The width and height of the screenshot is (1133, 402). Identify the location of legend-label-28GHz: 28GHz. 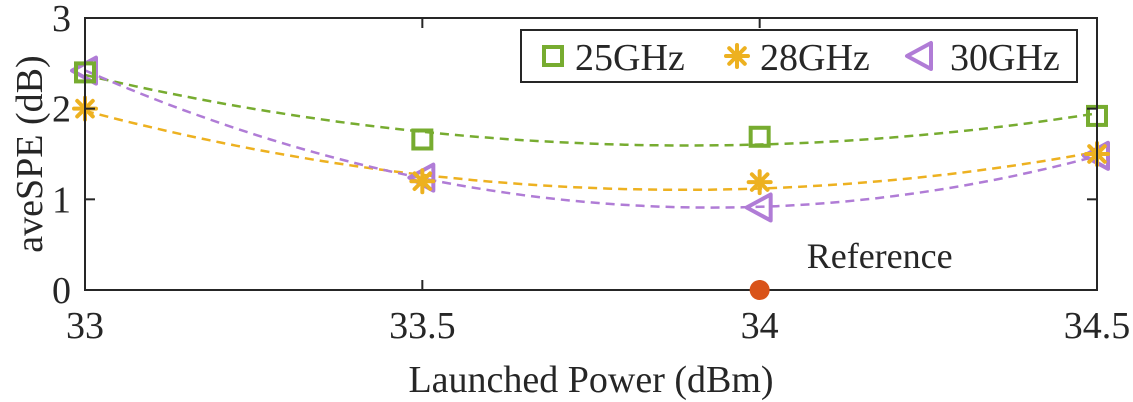
(815, 58).